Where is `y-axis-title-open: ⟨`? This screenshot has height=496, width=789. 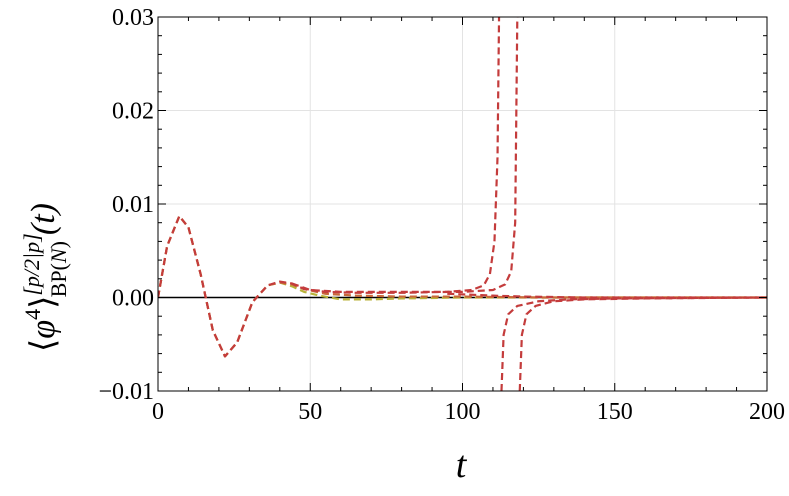 y-axis-title-open: ⟨ is located at coordinates (43, 345).